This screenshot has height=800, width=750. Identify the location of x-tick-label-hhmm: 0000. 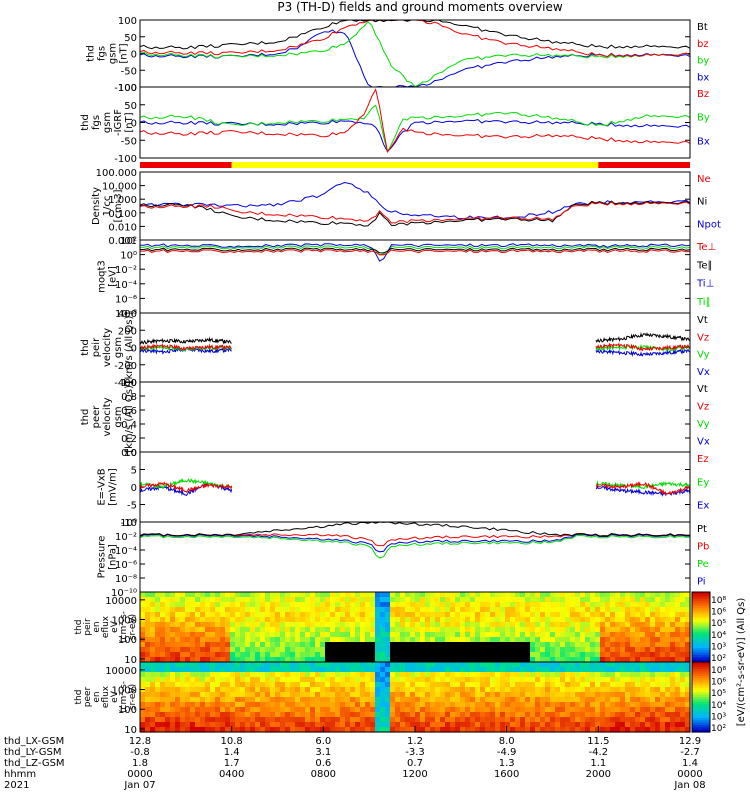
(139, 774).